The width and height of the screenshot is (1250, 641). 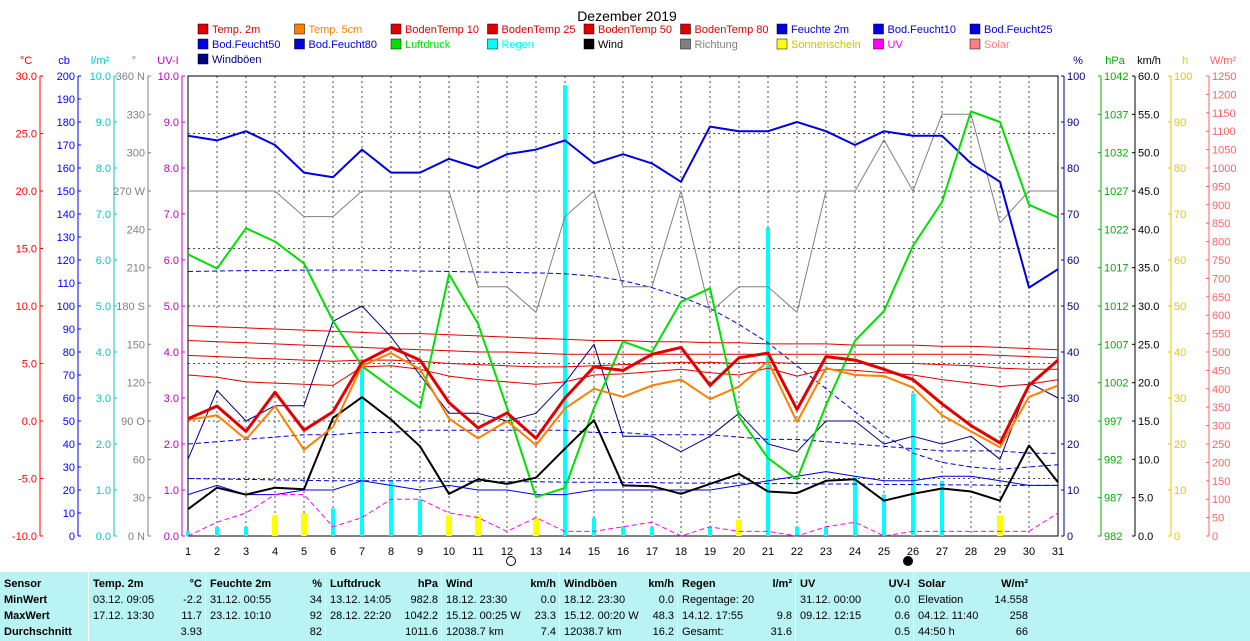 I want to click on x-tick-label: 1, so click(x=188, y=552).